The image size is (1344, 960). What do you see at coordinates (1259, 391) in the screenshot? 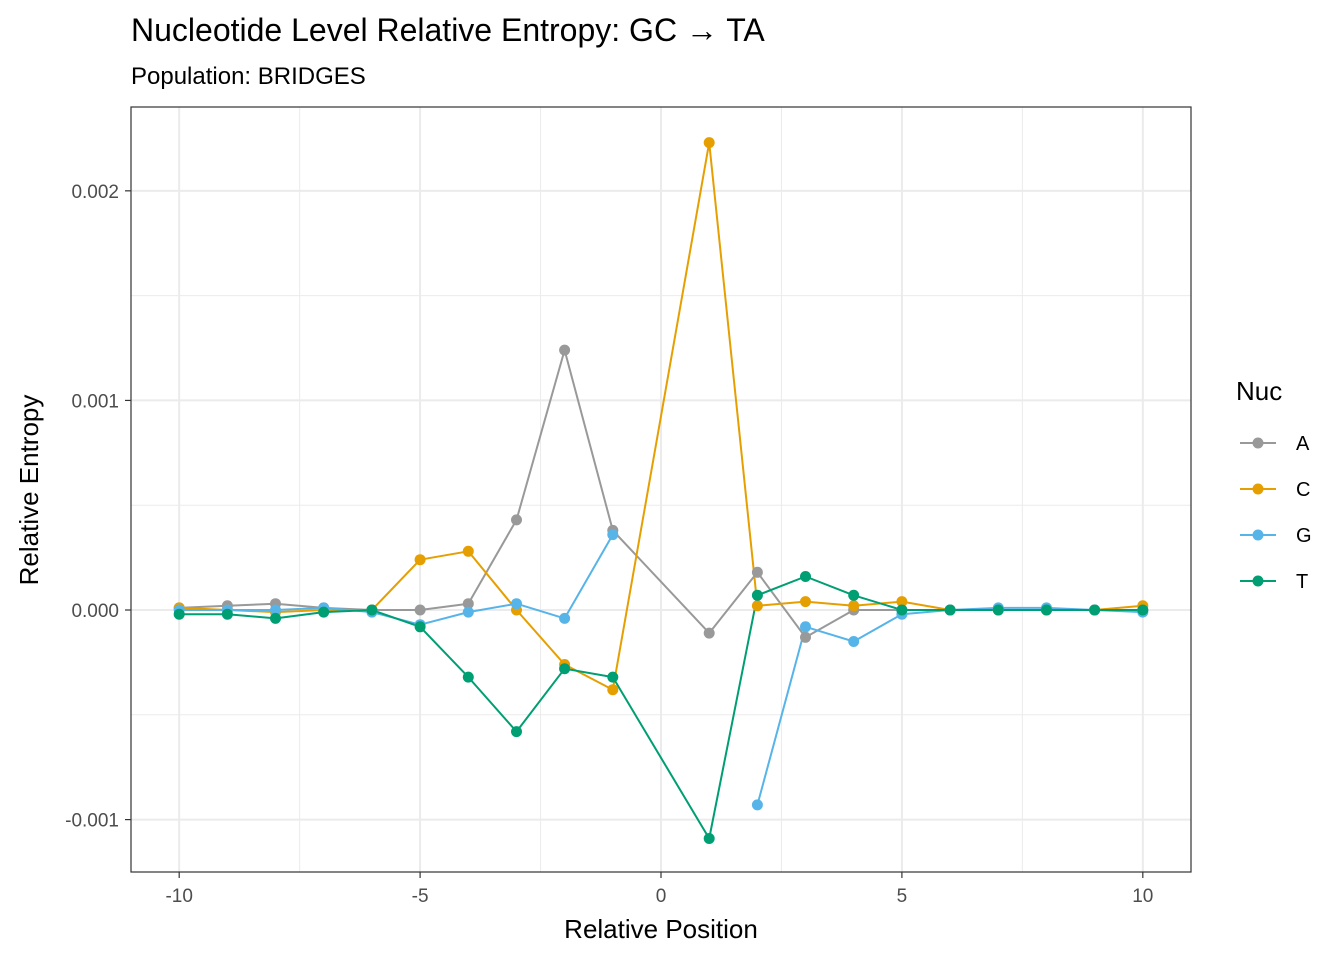
I see `legend-title: Nuc` at bounding box center [1259, 391].